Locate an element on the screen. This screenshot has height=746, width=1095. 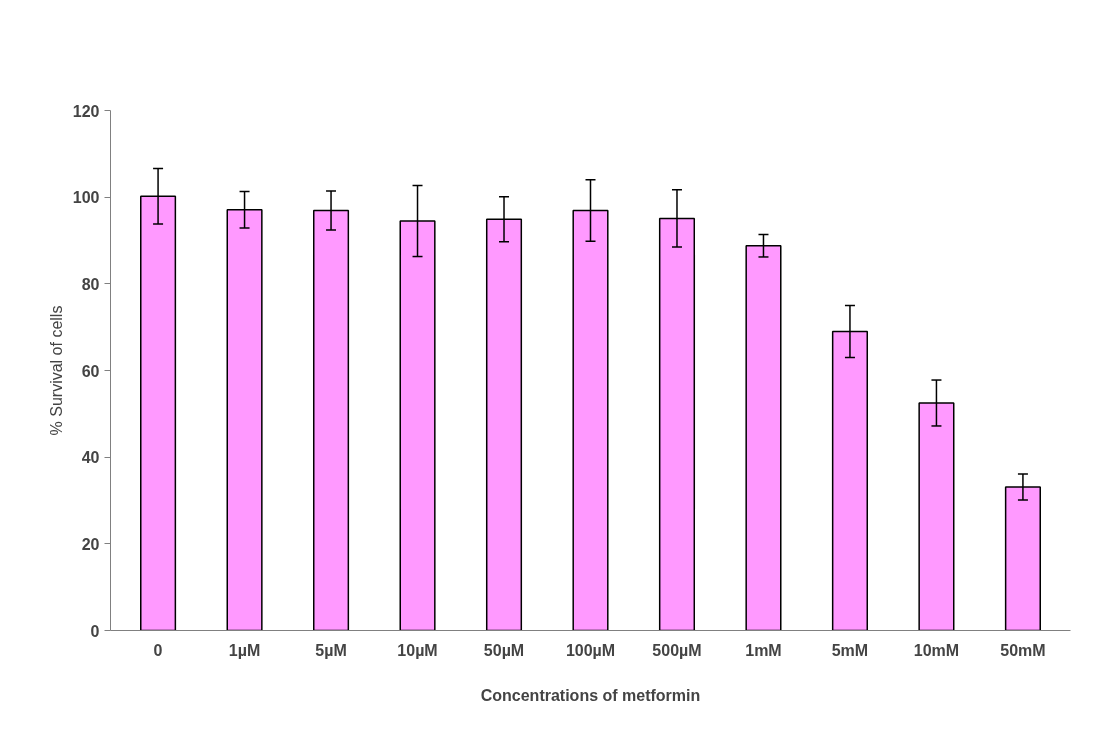
x-tick-label: 1mM is located at coordinates (763, 650).